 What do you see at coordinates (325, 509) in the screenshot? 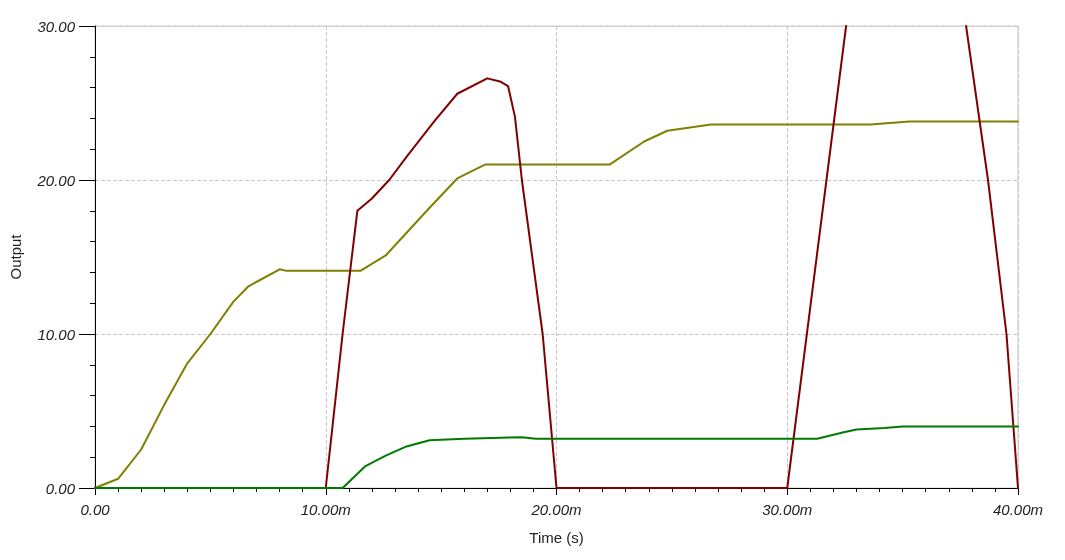
I see `x-tick-label: 10.00m` at bounding box center [325, 509].